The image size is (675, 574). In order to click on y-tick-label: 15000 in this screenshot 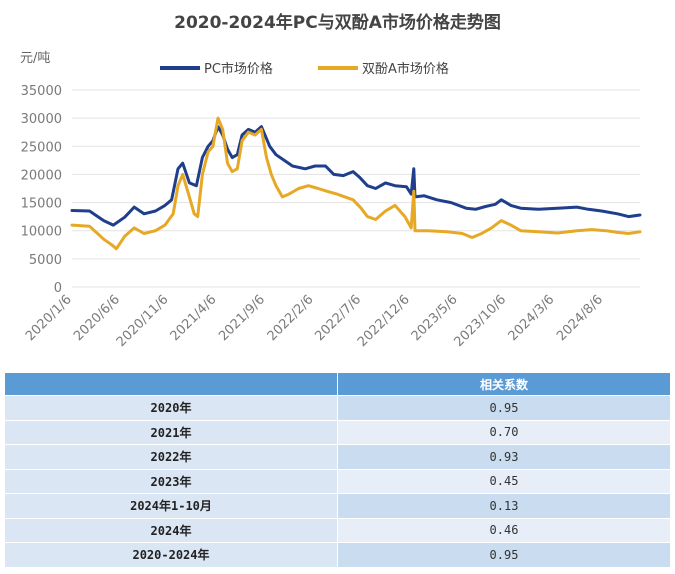, I will do `click(41, 204)`.